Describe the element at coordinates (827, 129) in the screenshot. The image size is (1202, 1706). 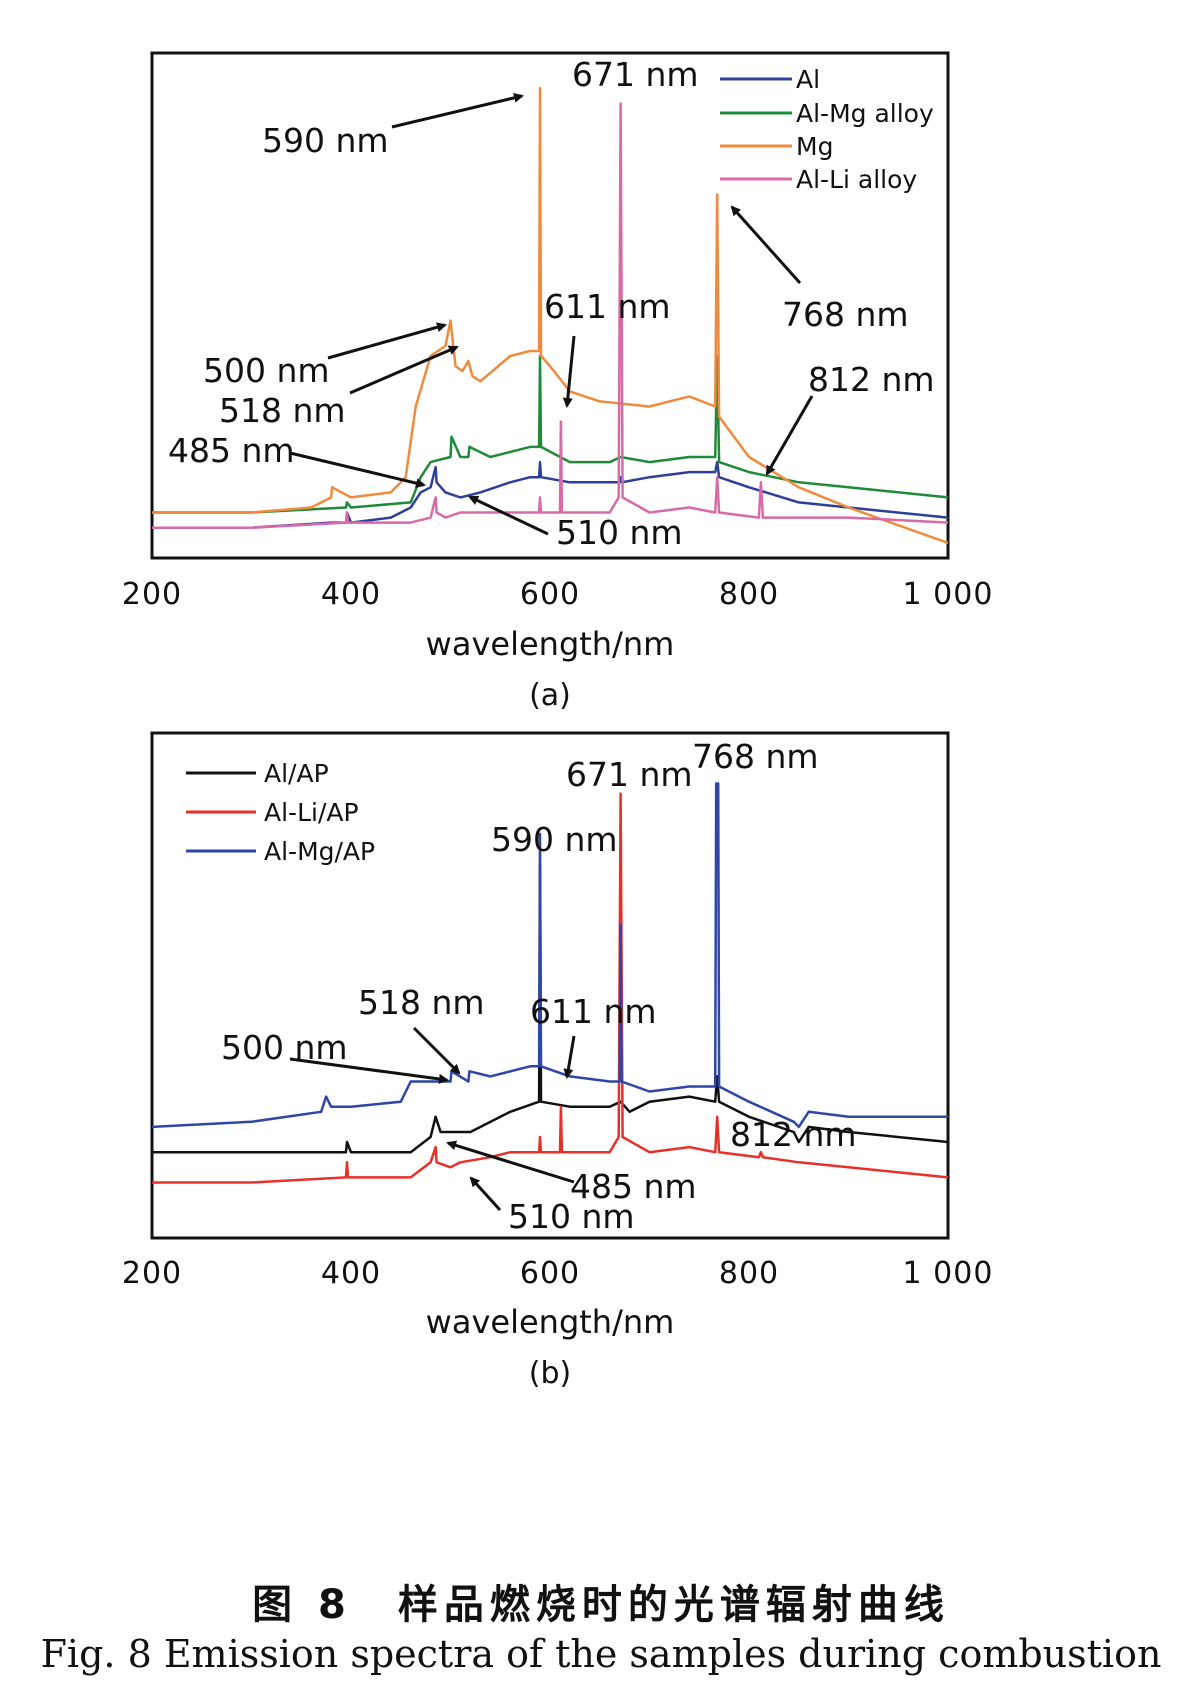
I see `legend-a: Al Al-Mg alloy Mg Al-Li alloy` at that location.